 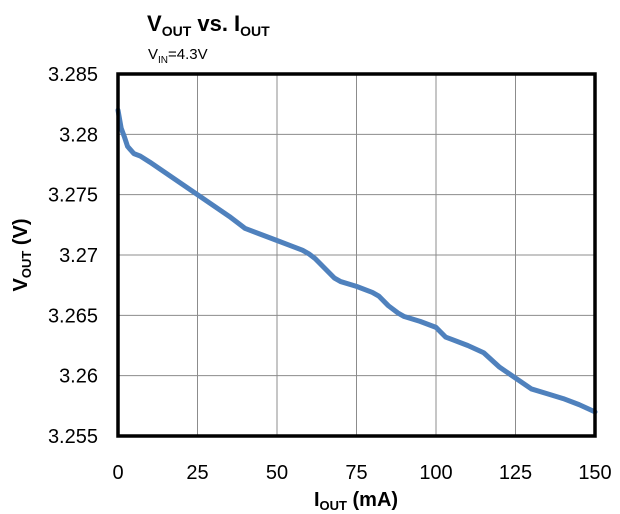 I want to click on x-tick-labels: 0 25 50 75 100 125 150, so click(x=361, y=473).